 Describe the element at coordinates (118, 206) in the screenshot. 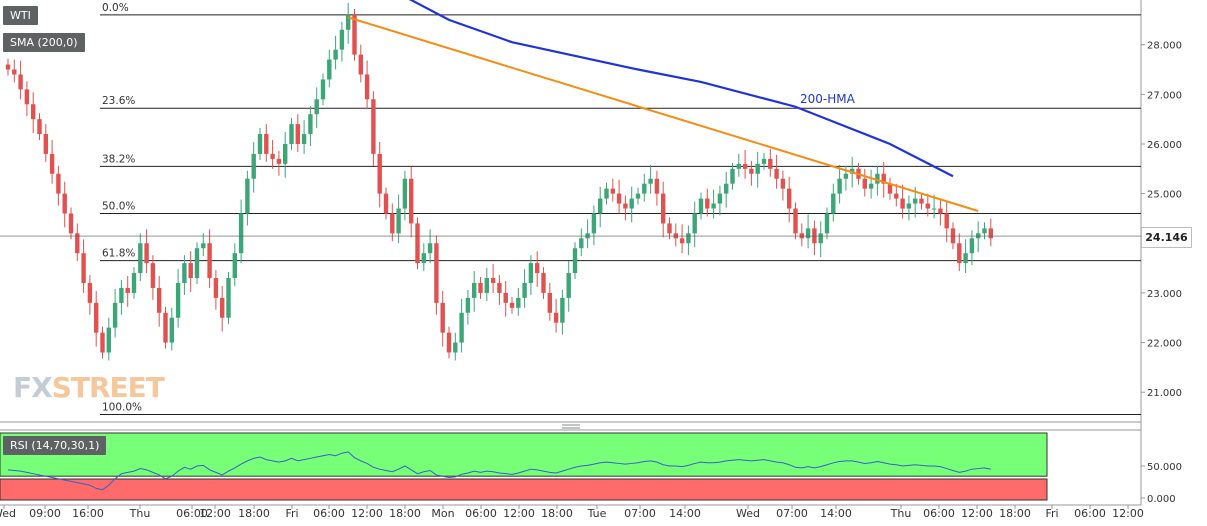

I see `fib-level-label: 50.0%` at that location.